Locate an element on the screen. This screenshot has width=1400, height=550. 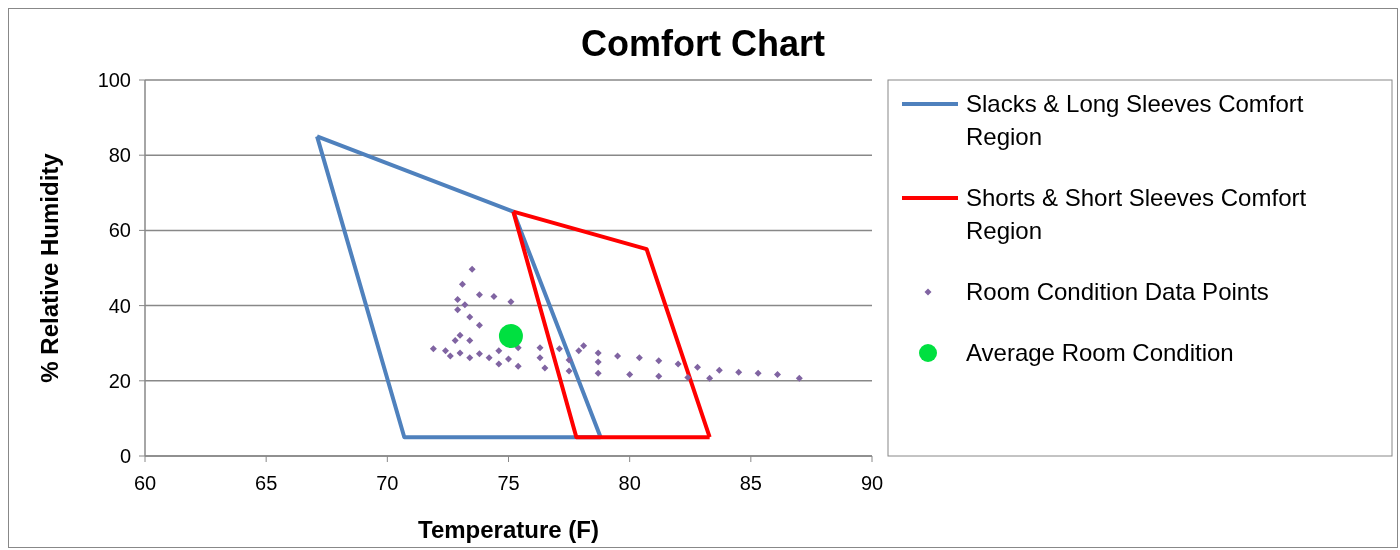
y-axis-title: % Relative Humidity is located at coordinates (49, 267).